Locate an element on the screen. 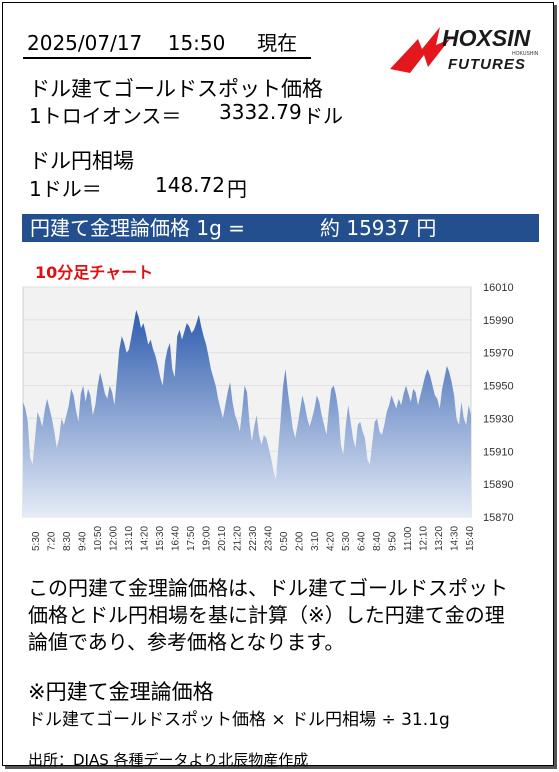 The image size is (559, 772). hoxsin-logo: HOXSIN HOKUSHIN FUTURES is located at coordinates (468, 47).